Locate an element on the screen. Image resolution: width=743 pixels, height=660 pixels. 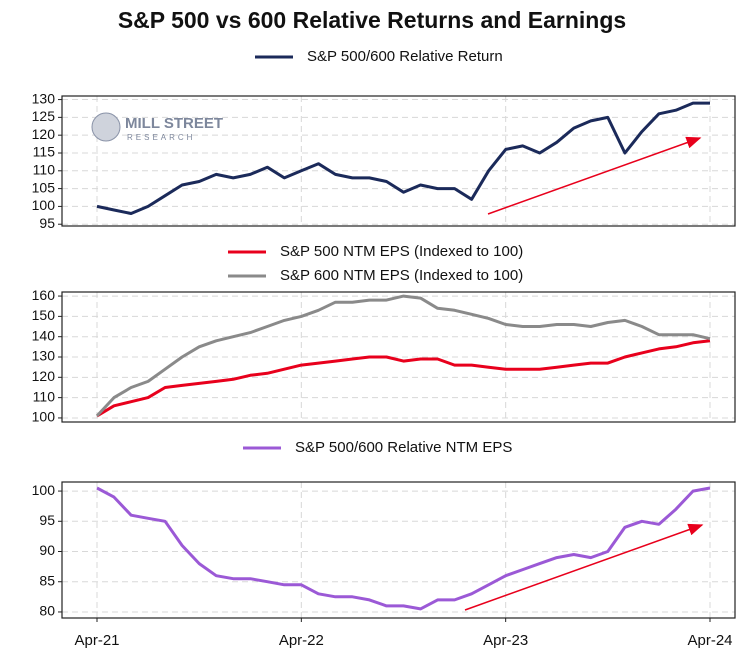
y-tick-label: 90 is located at coordinates (47, 550).